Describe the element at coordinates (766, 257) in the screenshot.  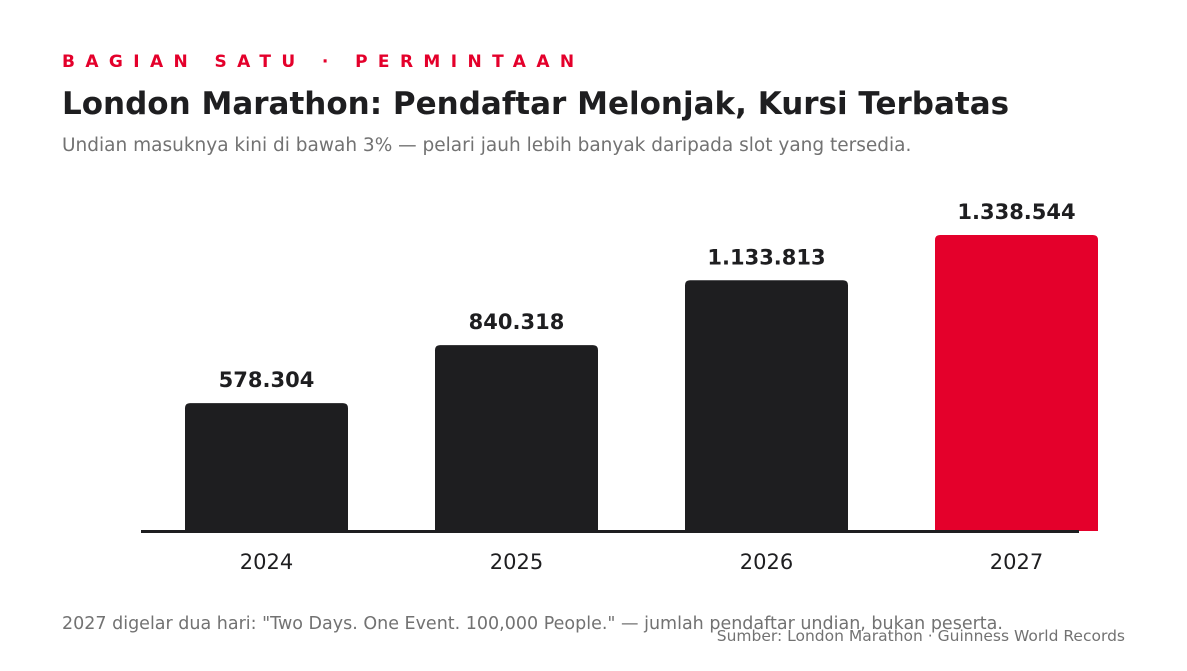
I see `value-label-2026: 1.133.813` at that location.